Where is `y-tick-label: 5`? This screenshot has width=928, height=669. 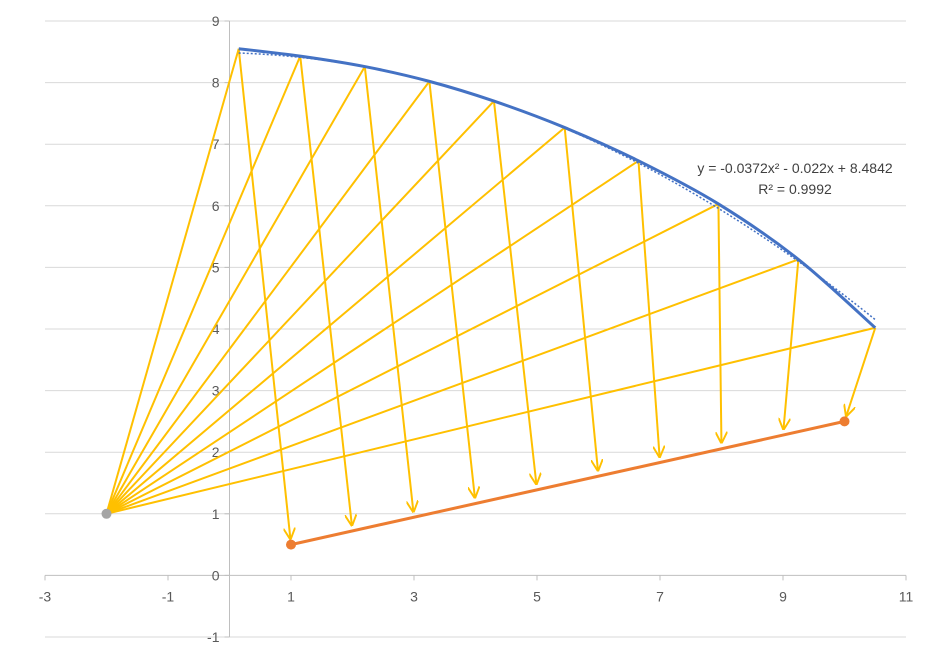 y-tick-label: 5 is located at coordinates (216, 267).